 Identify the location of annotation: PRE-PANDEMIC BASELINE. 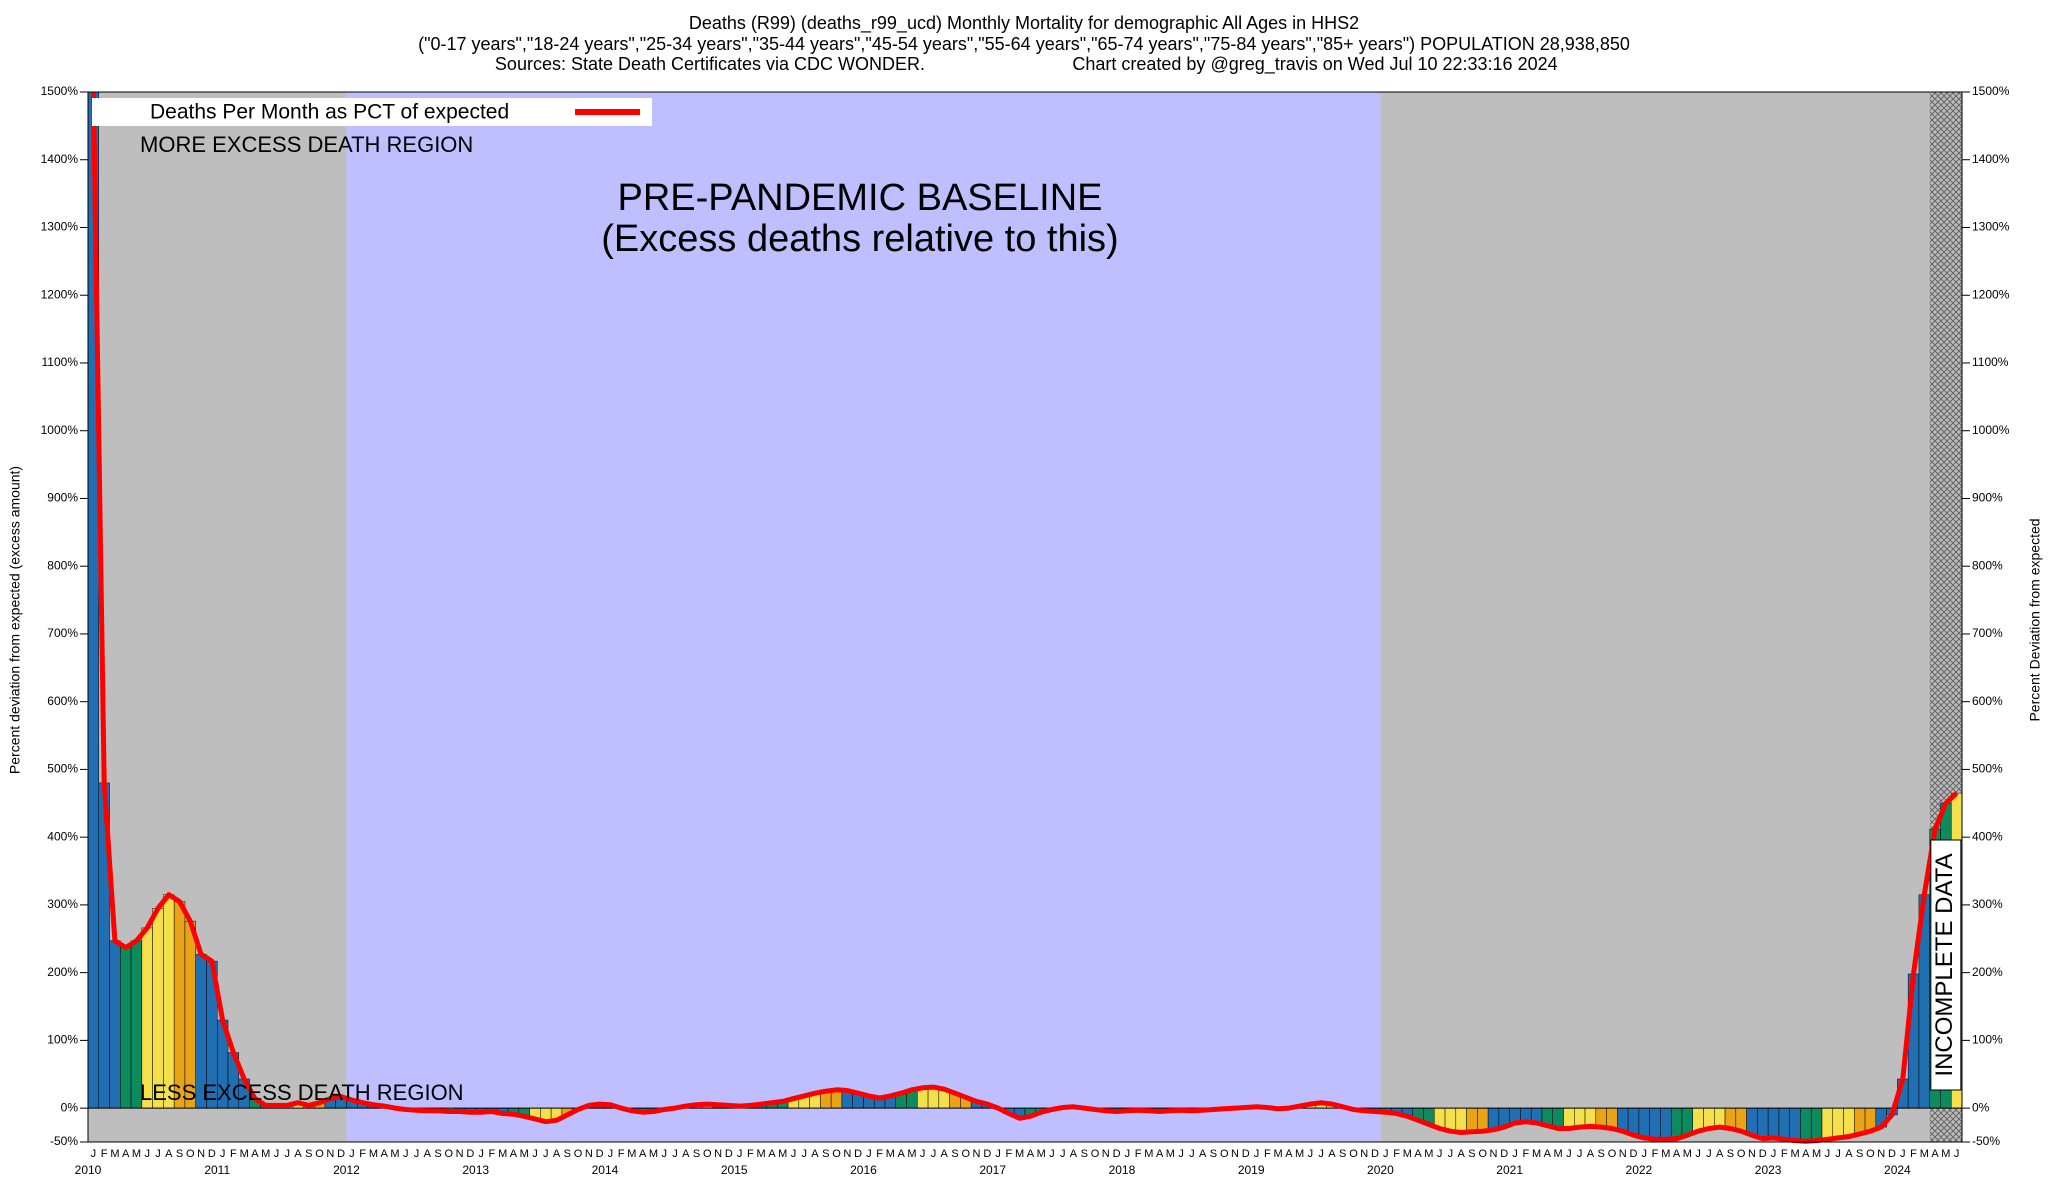
(860, 198).